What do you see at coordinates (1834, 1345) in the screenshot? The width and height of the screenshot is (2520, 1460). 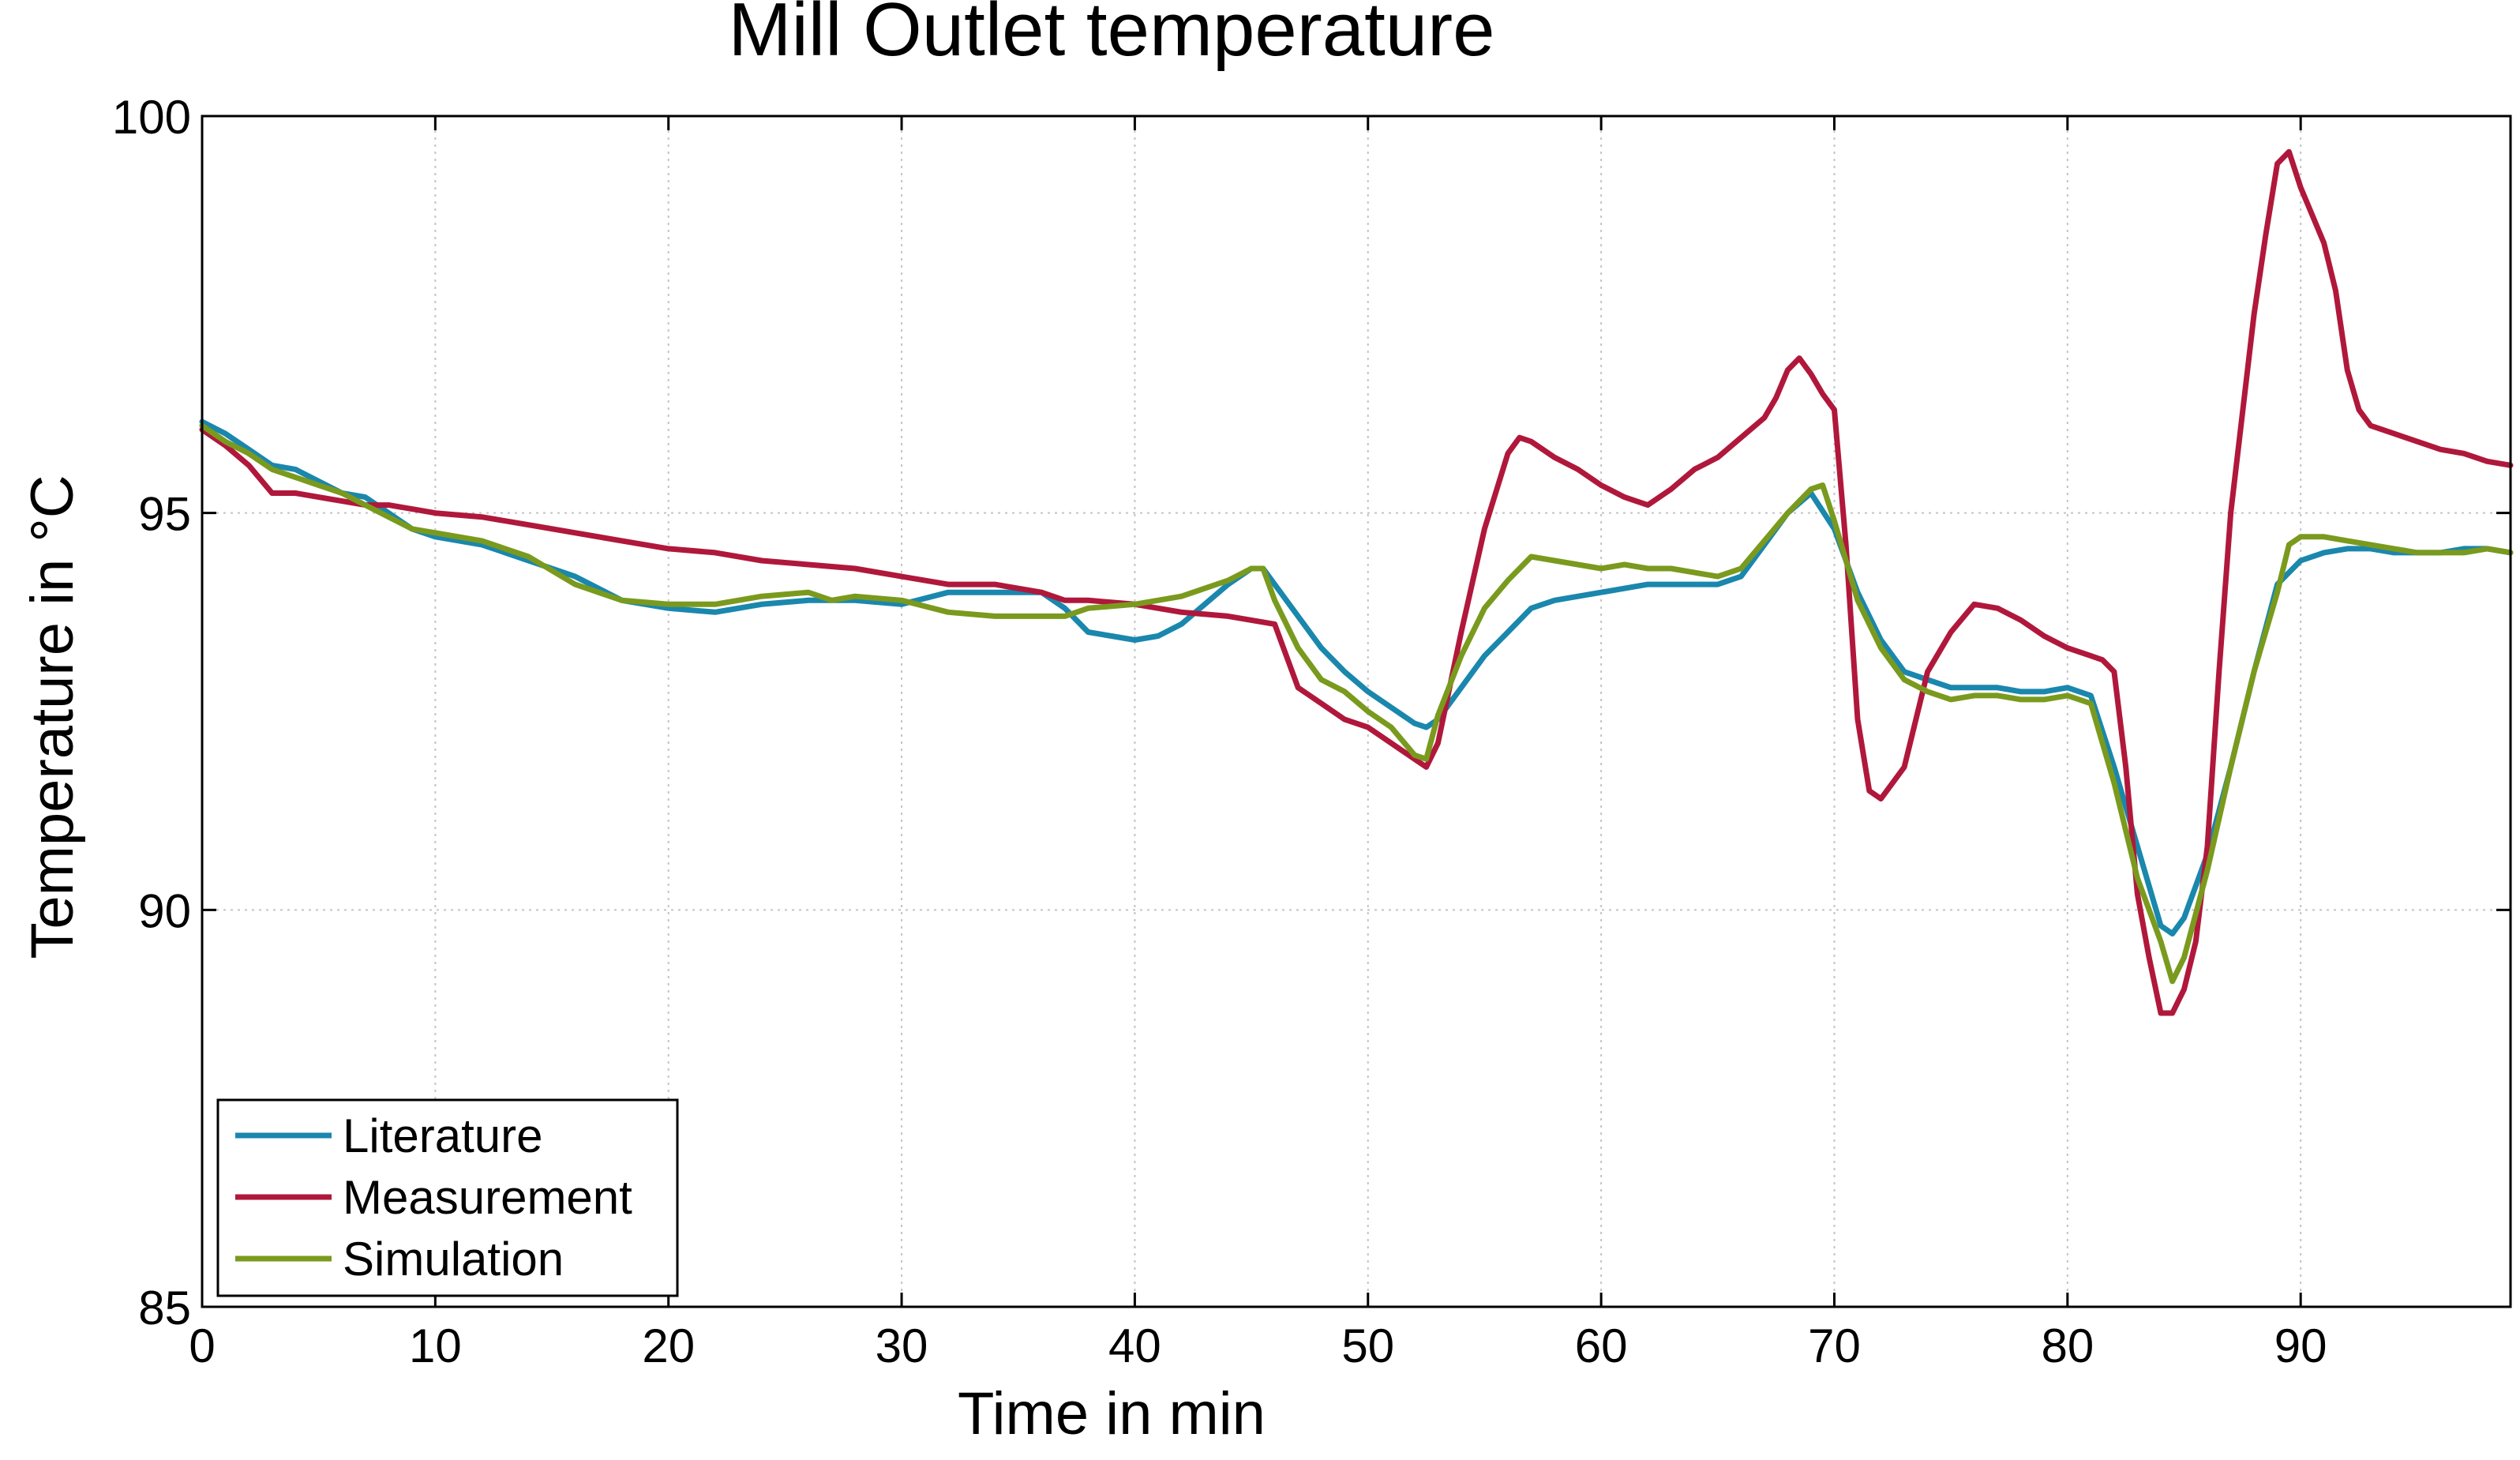 I see `x-tick-label: 70` at bounding box center [1834, 1345].